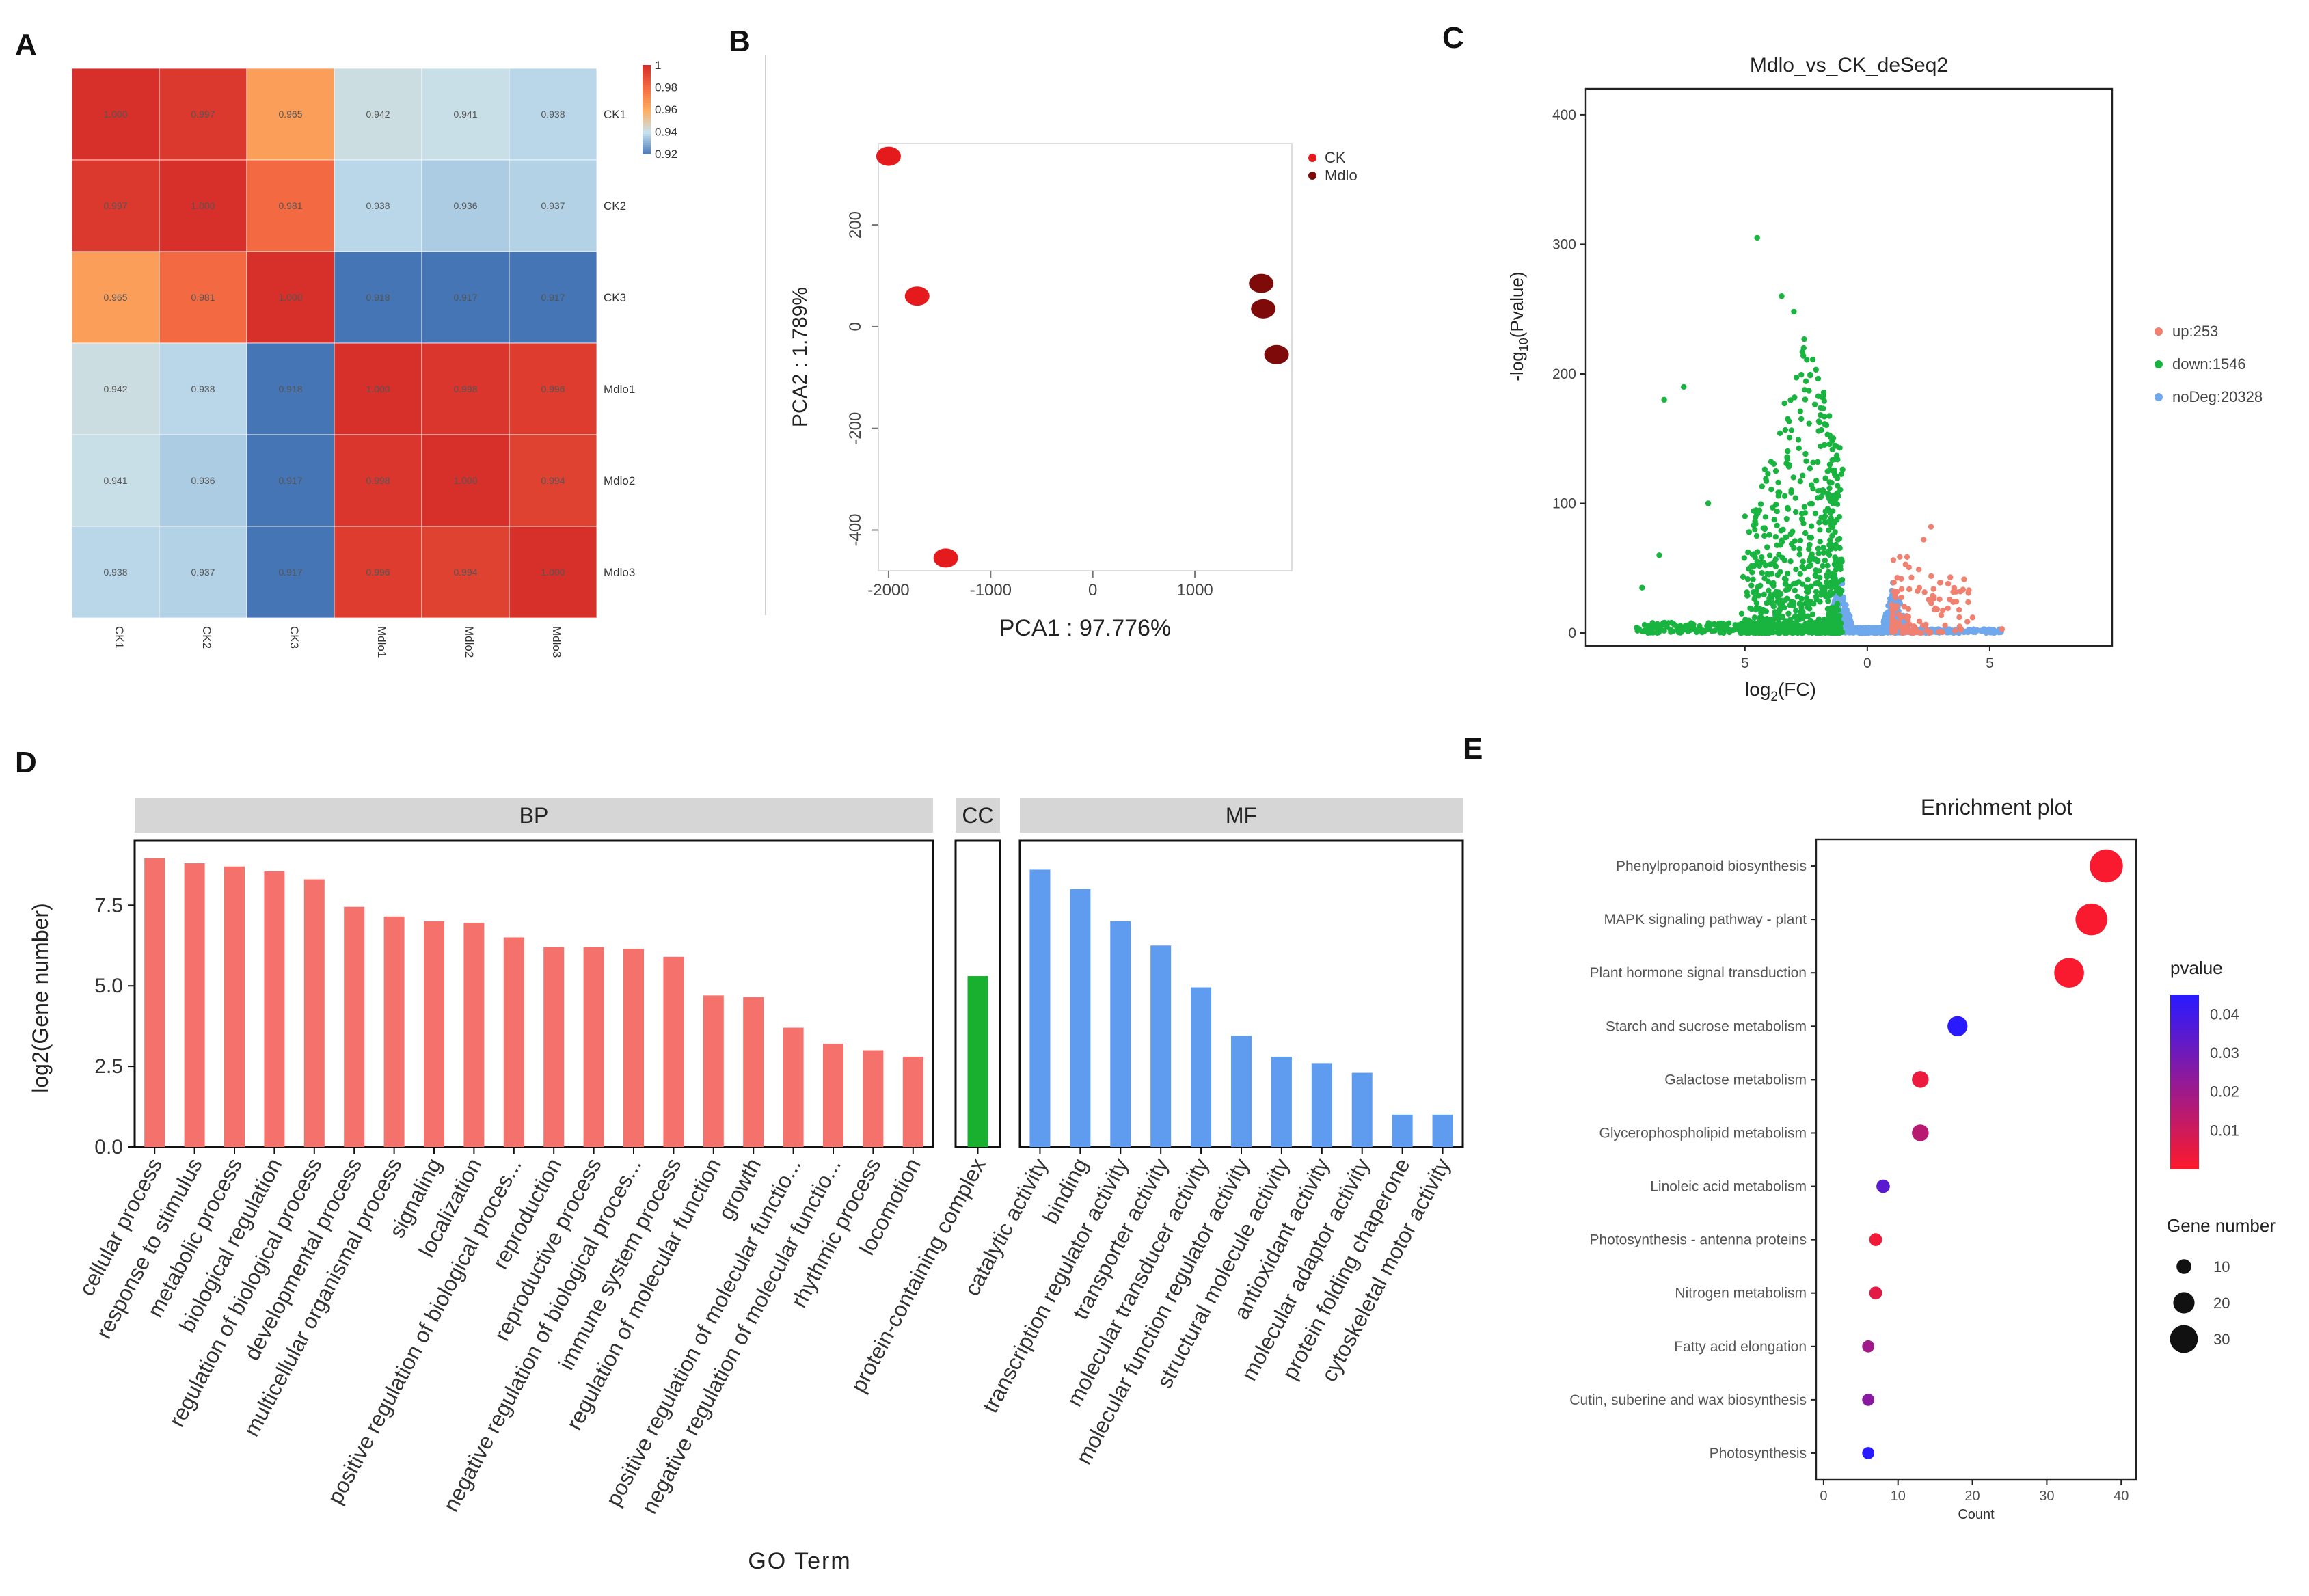 This screenshot has width=2309, height=1596. Describe the element at coordinates (1875, 1239) in the screenshot. I see `enrichment-point` at that location.